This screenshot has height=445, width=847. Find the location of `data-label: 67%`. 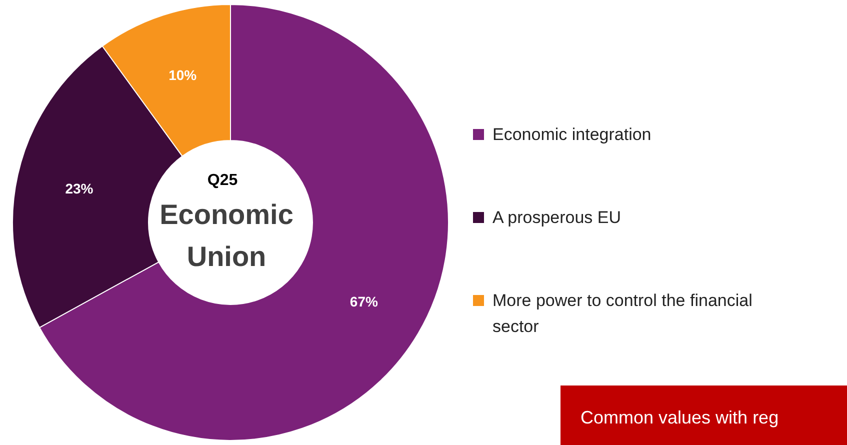

data-label: 67% is located at coordinates (364, 301).